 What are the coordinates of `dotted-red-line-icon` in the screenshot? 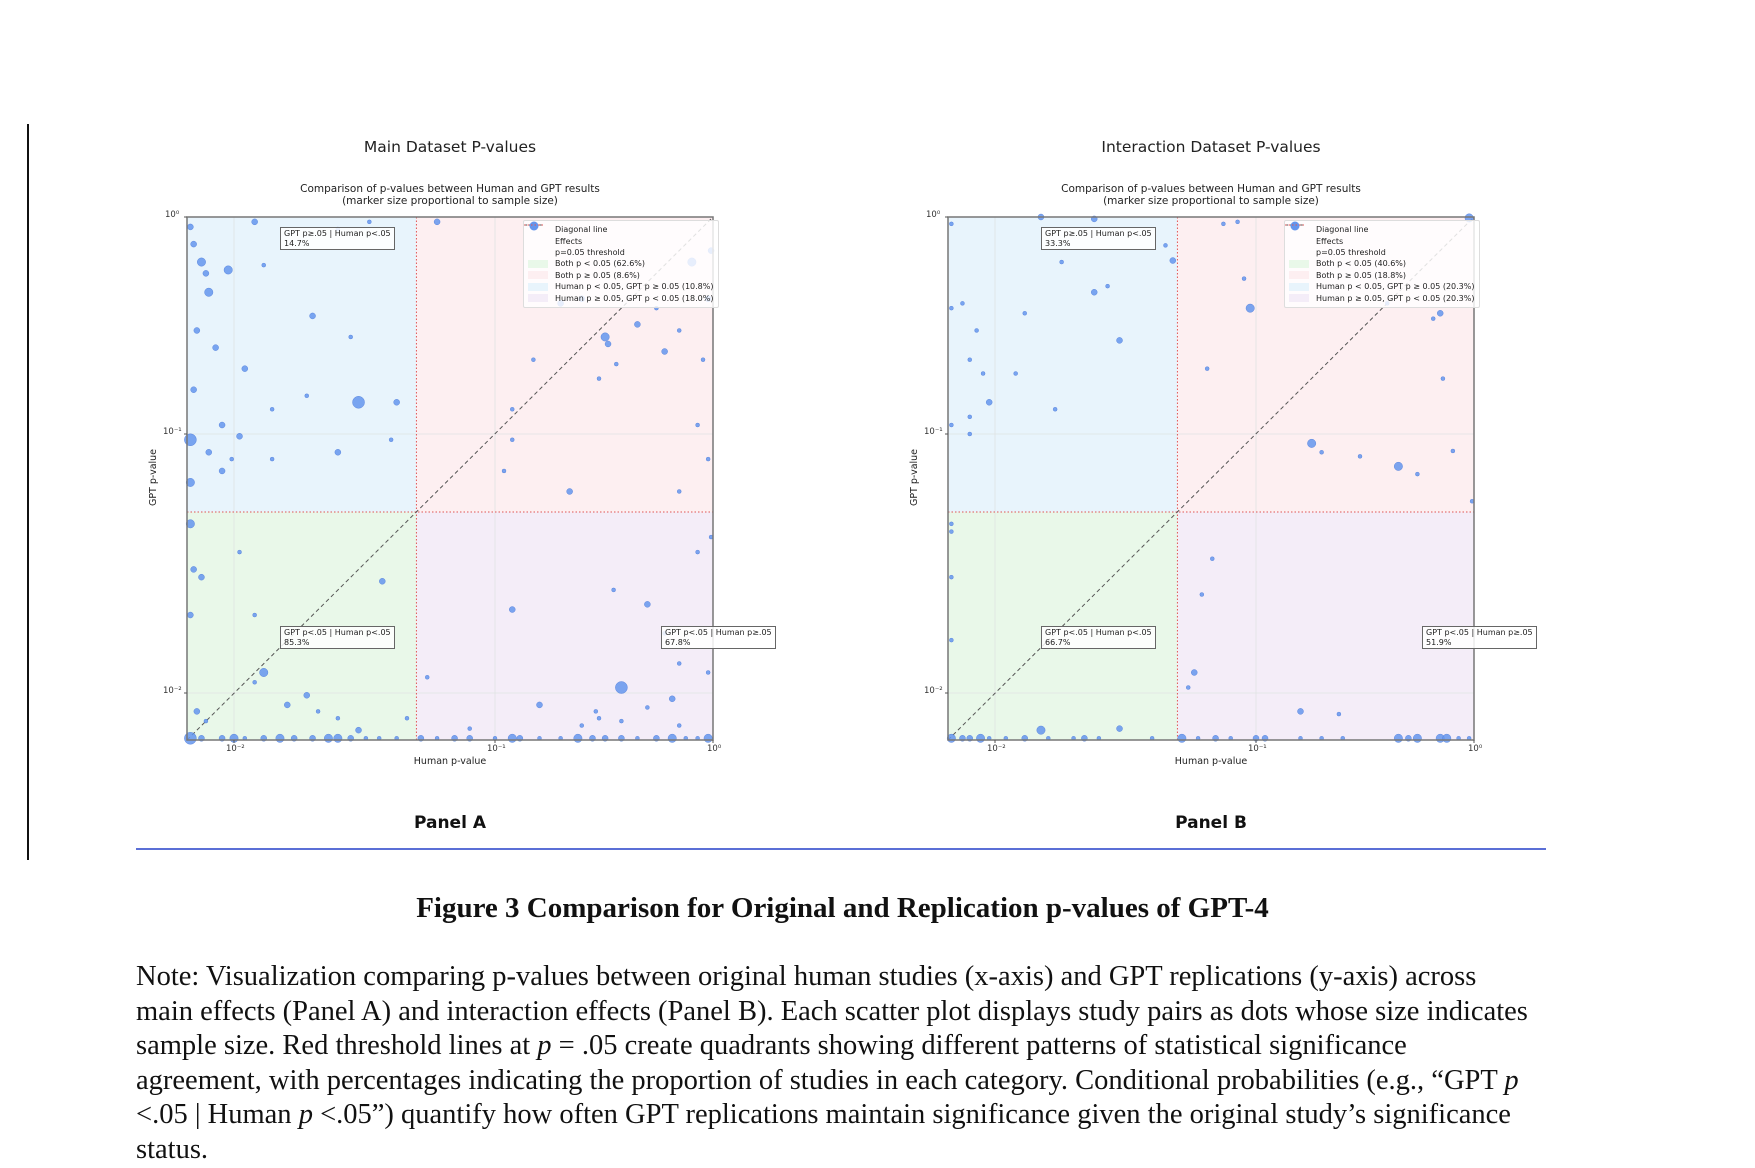 It's located at (1297, 240).